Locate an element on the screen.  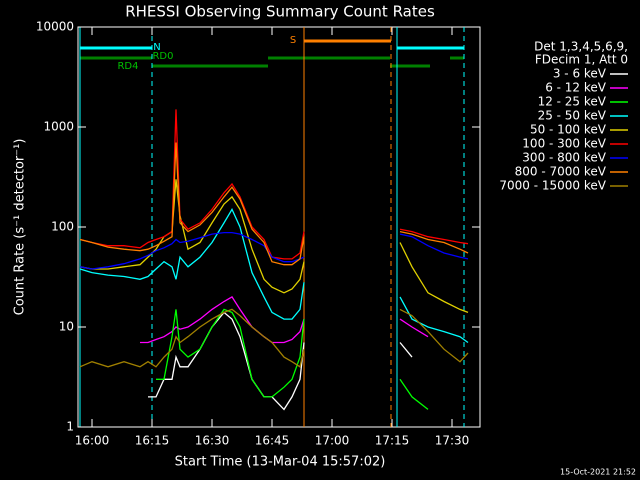
legend-header: Det 1,3,4,5,6,9, is located at coordinates (581, 47).